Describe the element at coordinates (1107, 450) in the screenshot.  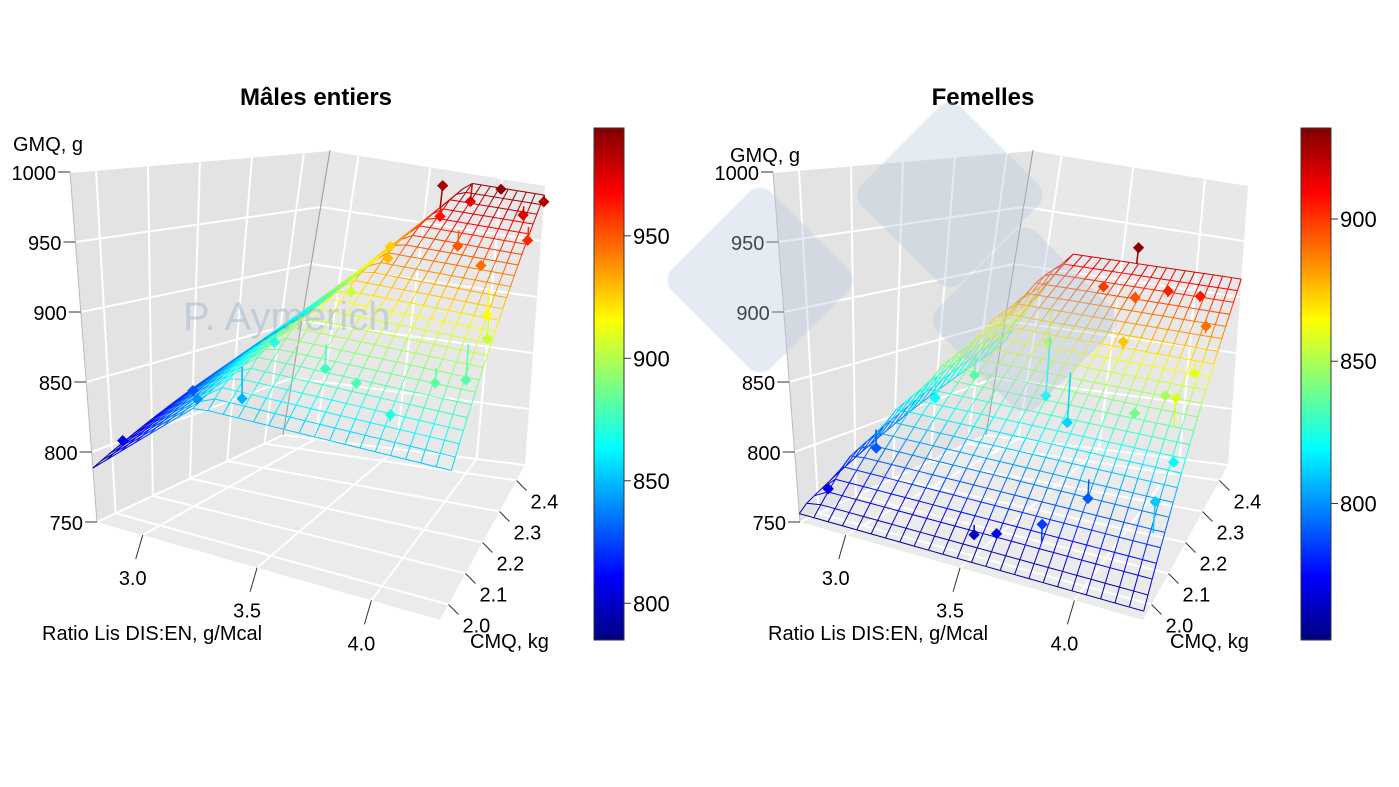
I see `wall-gridline` at that location.